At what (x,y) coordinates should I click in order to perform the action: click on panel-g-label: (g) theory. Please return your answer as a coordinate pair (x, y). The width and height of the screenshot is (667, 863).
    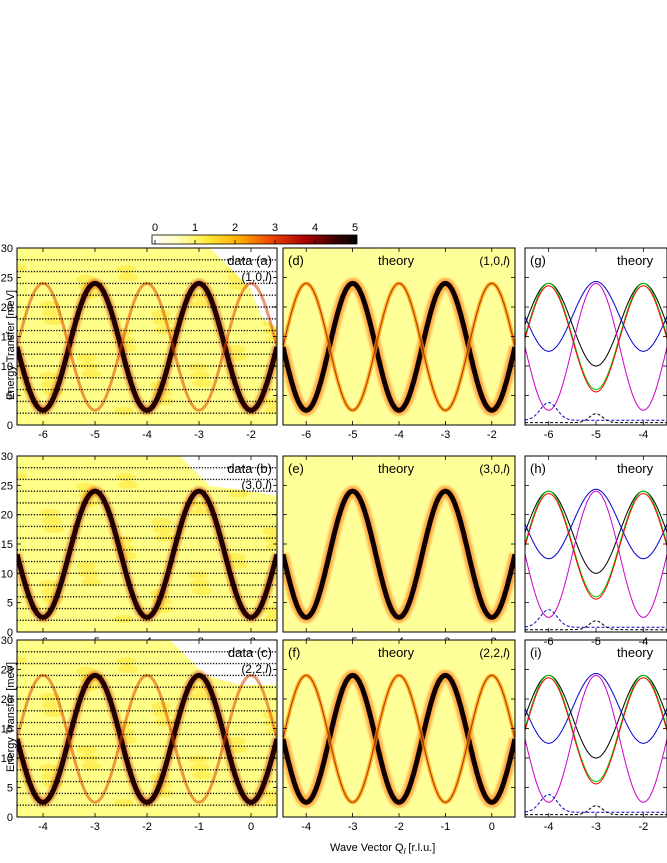
    Looking at the image, I should click on (592, 260).